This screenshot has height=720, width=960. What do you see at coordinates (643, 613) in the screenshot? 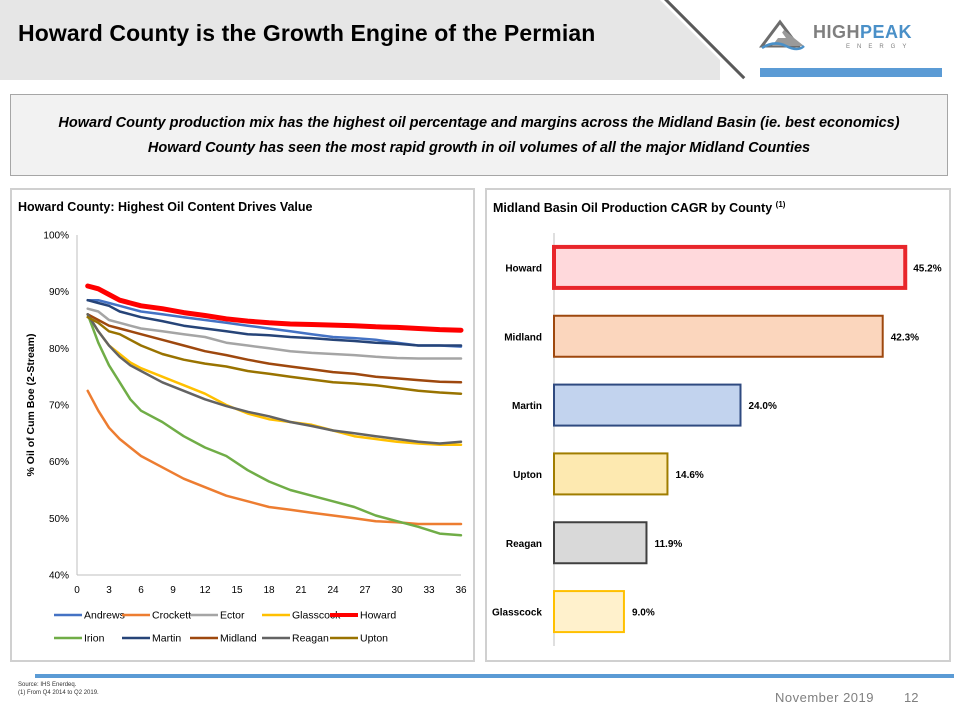
I see `data-label-glasscock: 9.0%` at bounding box center [643, 613].